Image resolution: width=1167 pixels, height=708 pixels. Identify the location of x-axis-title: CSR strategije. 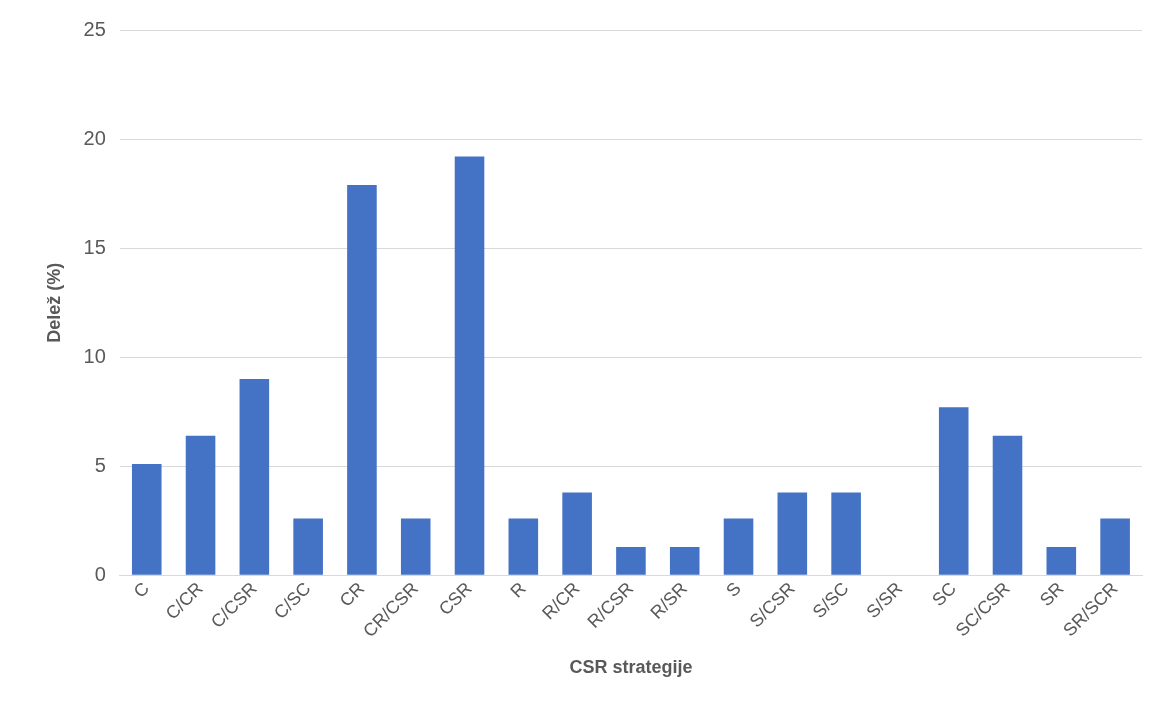
(631, 667).